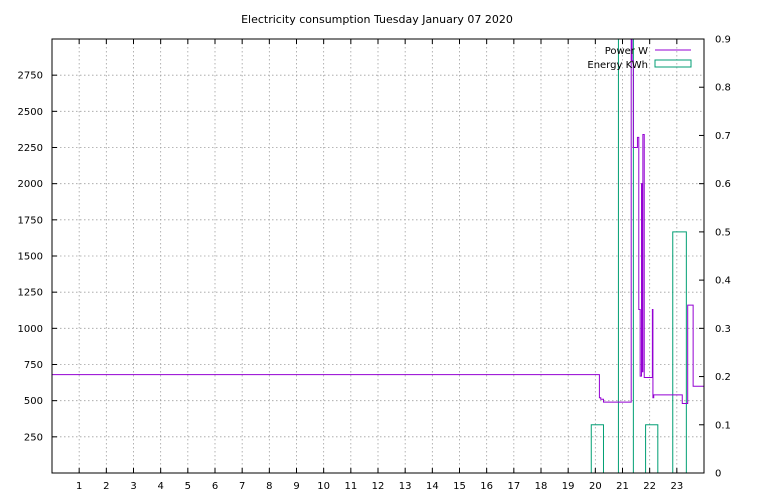  Describe the element at coordinates (617, 65) in the screenshot. I see `legend-label-energy: Energy KWh` at that location.